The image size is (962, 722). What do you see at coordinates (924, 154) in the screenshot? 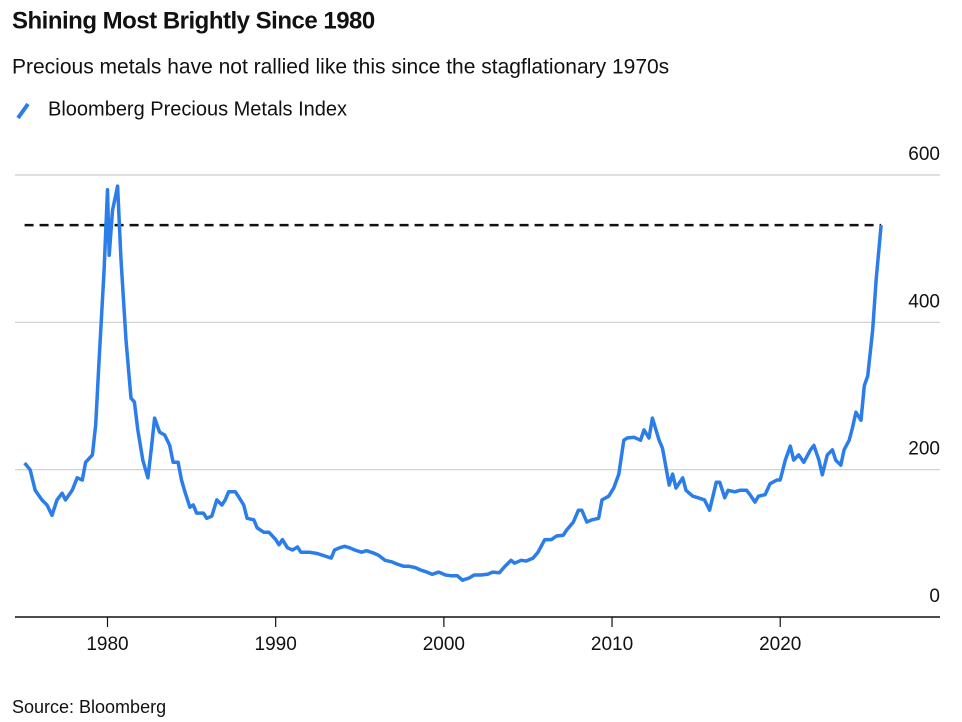
I see `y-tick-label: 600` at bounding box center [924, 154].